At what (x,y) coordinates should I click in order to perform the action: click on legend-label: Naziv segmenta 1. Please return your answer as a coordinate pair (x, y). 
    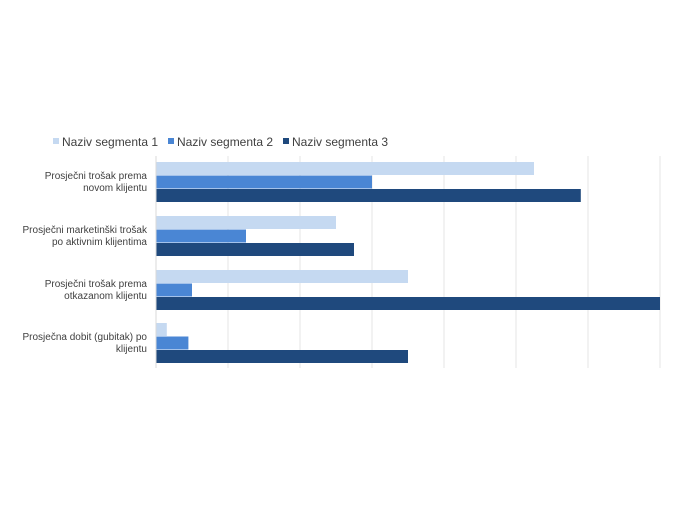
    Looking at the image, I should click on (110, 142).